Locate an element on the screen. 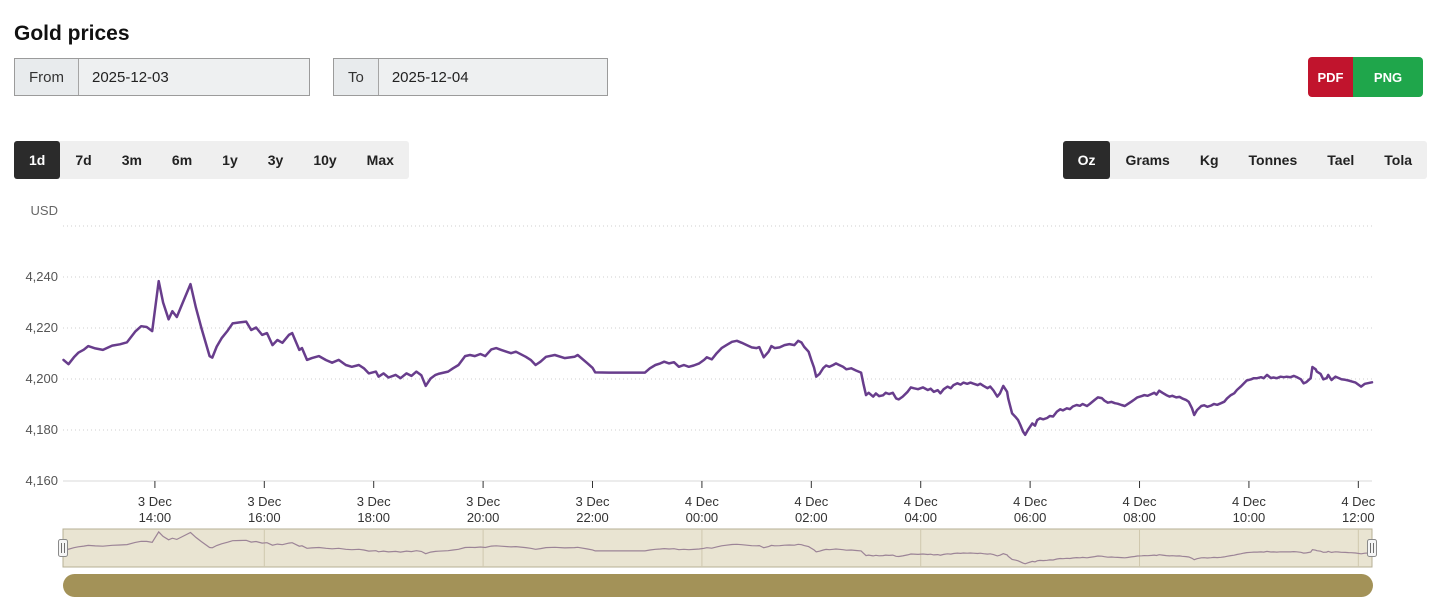 This screenshot has width=1441, height=606. navigator-handle-right is located at coordinates (1372, 548).